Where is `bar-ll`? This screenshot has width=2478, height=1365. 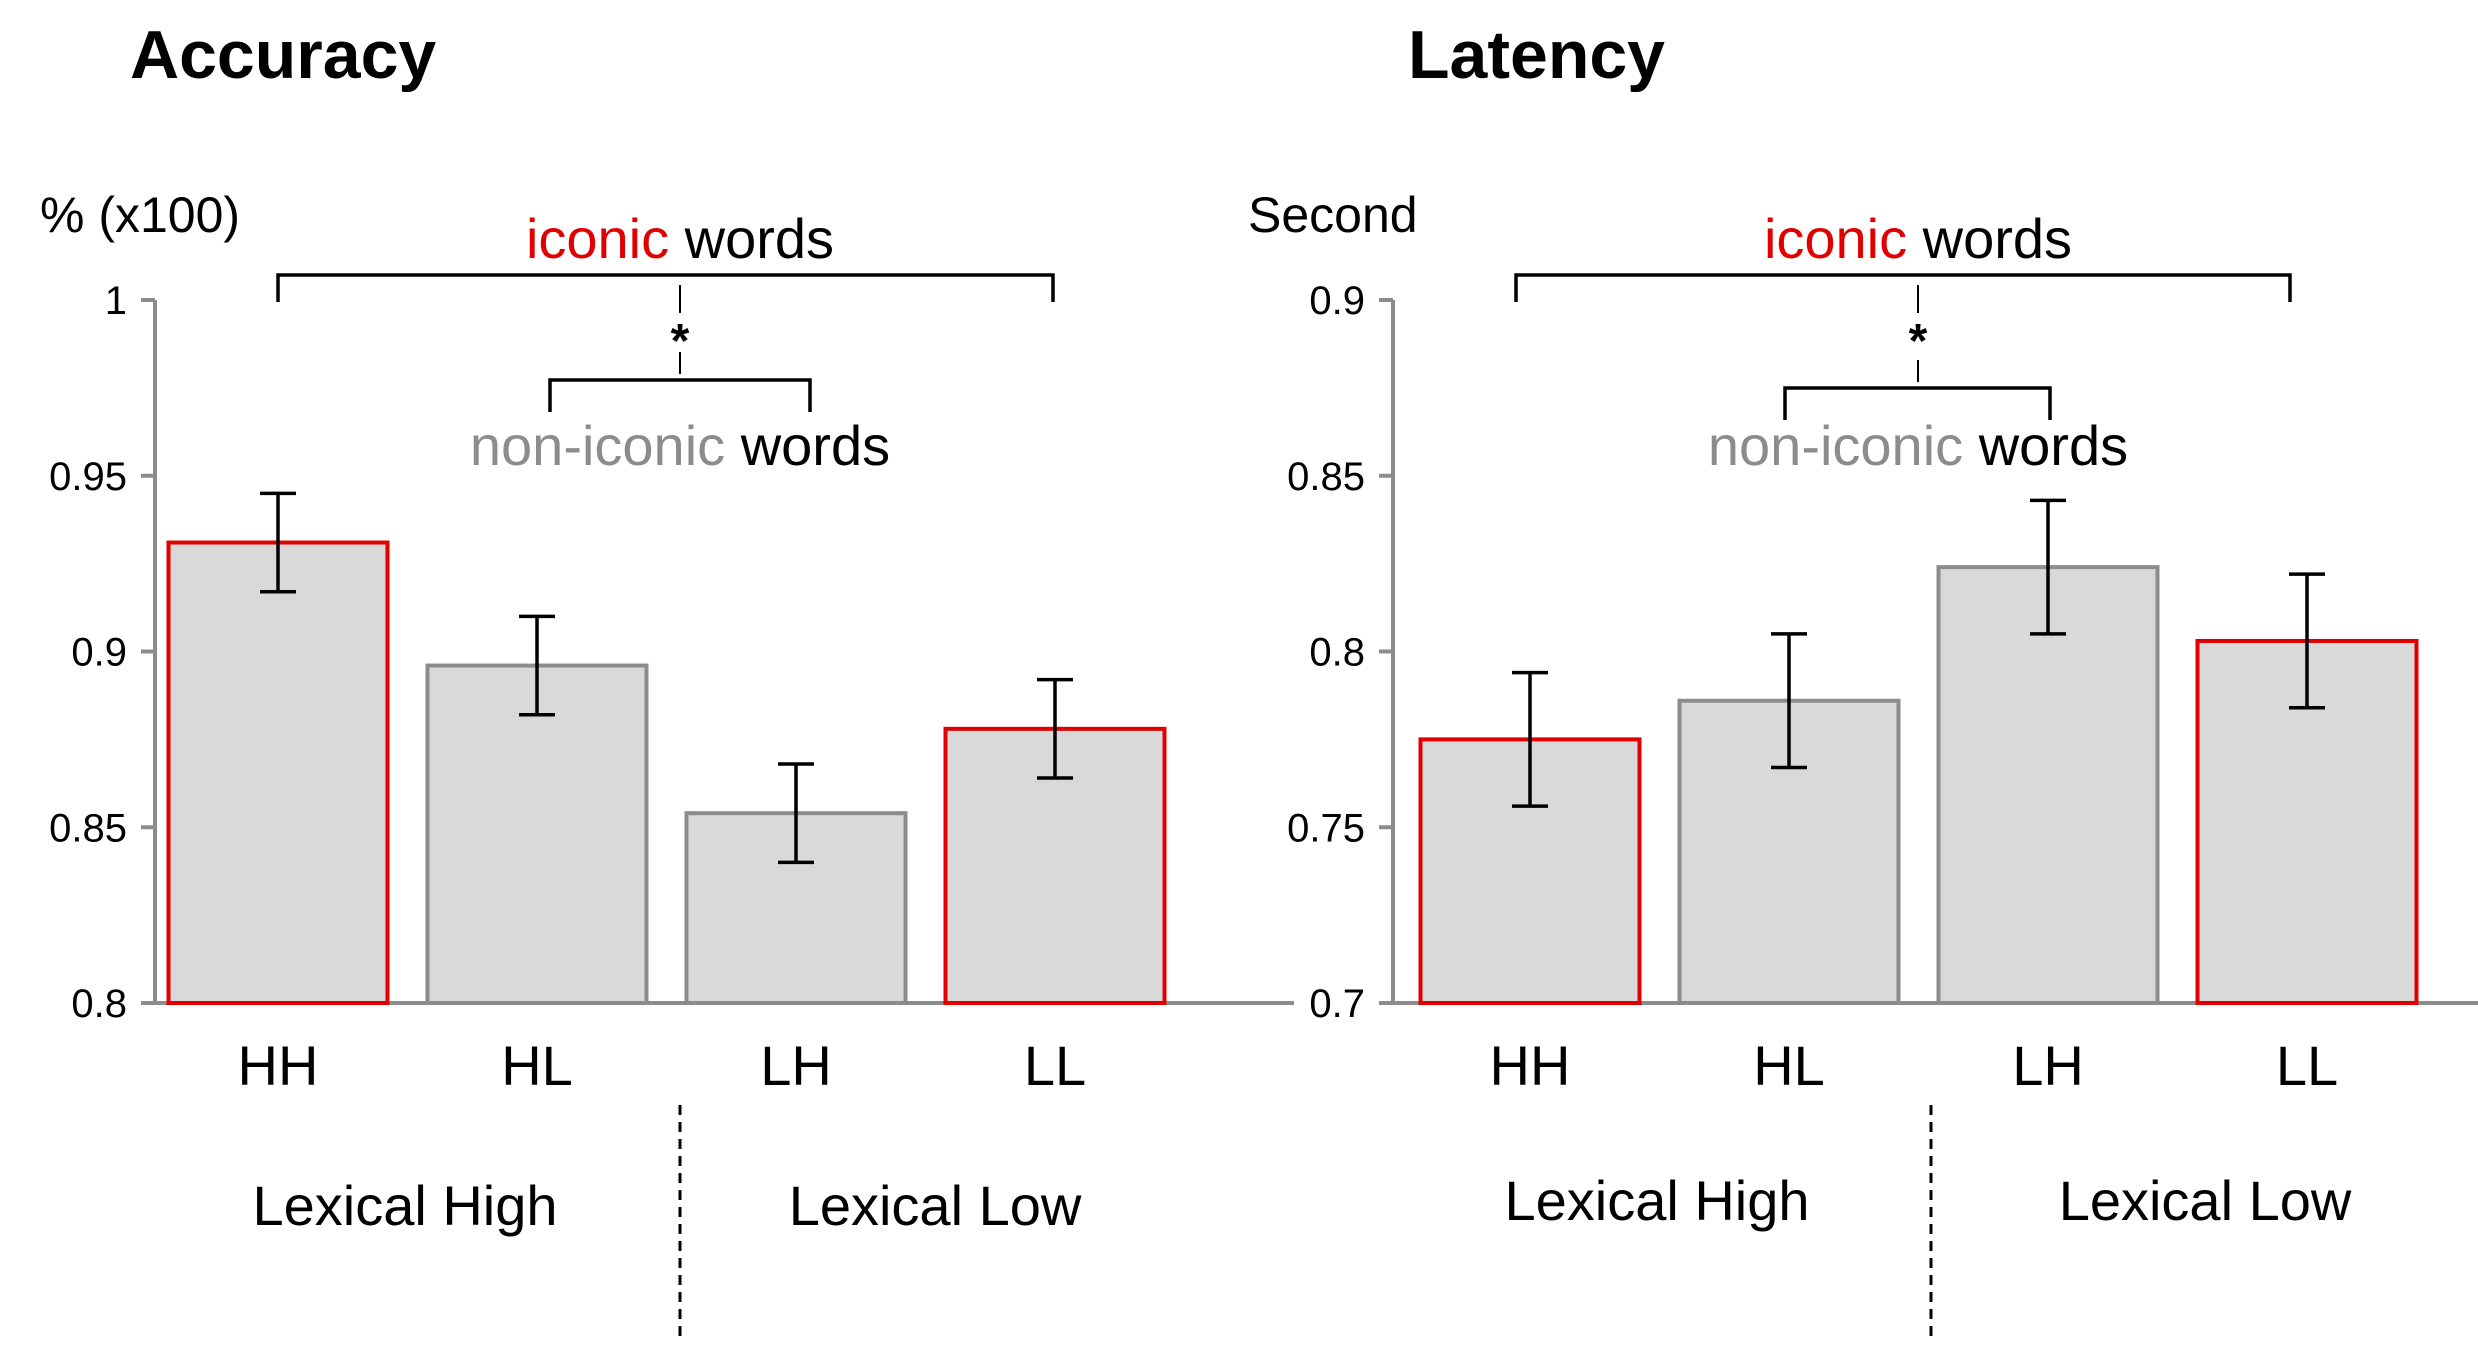 bar-ll is located at coordinates (1055, 866).